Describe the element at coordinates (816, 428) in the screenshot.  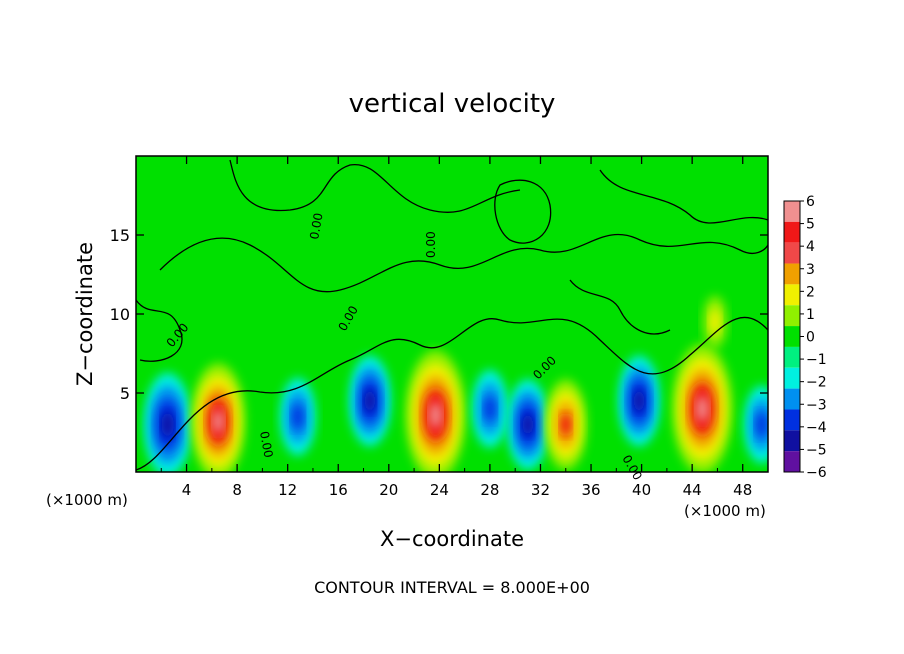
I see `colorbar-label: −4` at that location.